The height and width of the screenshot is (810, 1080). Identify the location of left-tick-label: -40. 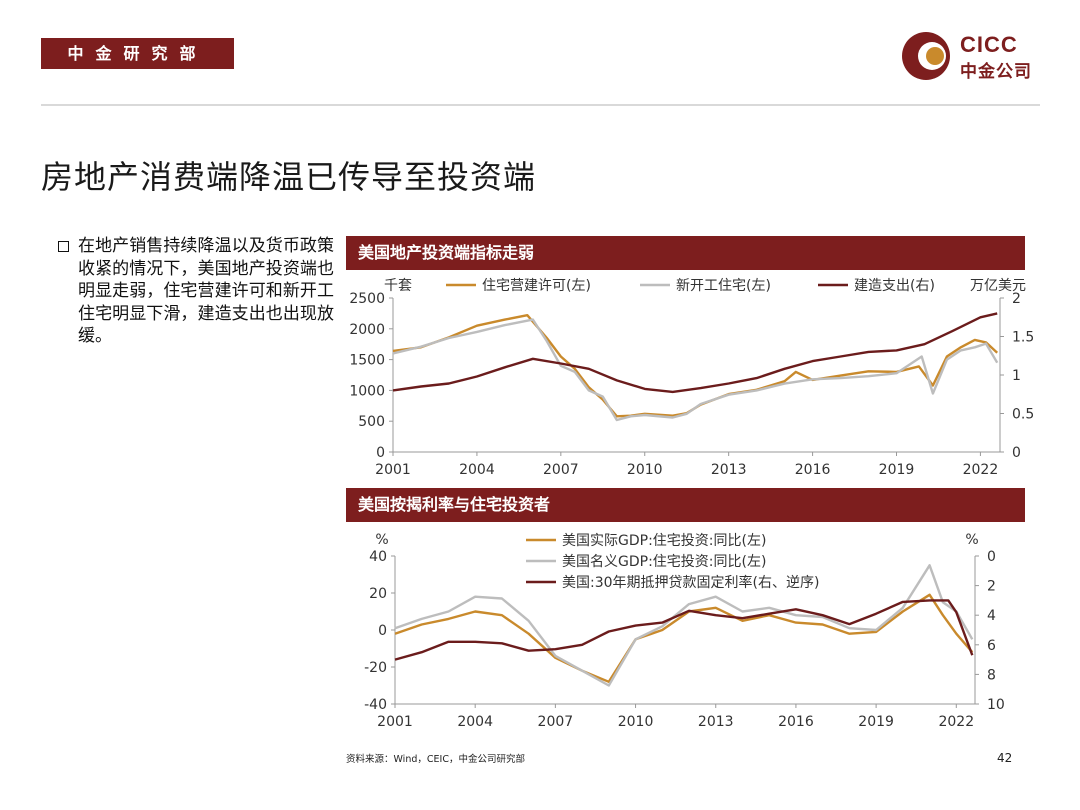
(375, 705).